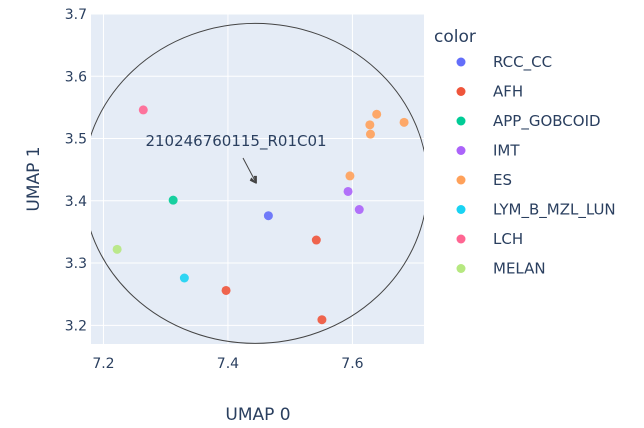 Image resolution: width=644 pixels, height=428 pixels. Describe the element at coordinates (508, 92) in the screenshot. I see `legend-label: AFH` at that location.